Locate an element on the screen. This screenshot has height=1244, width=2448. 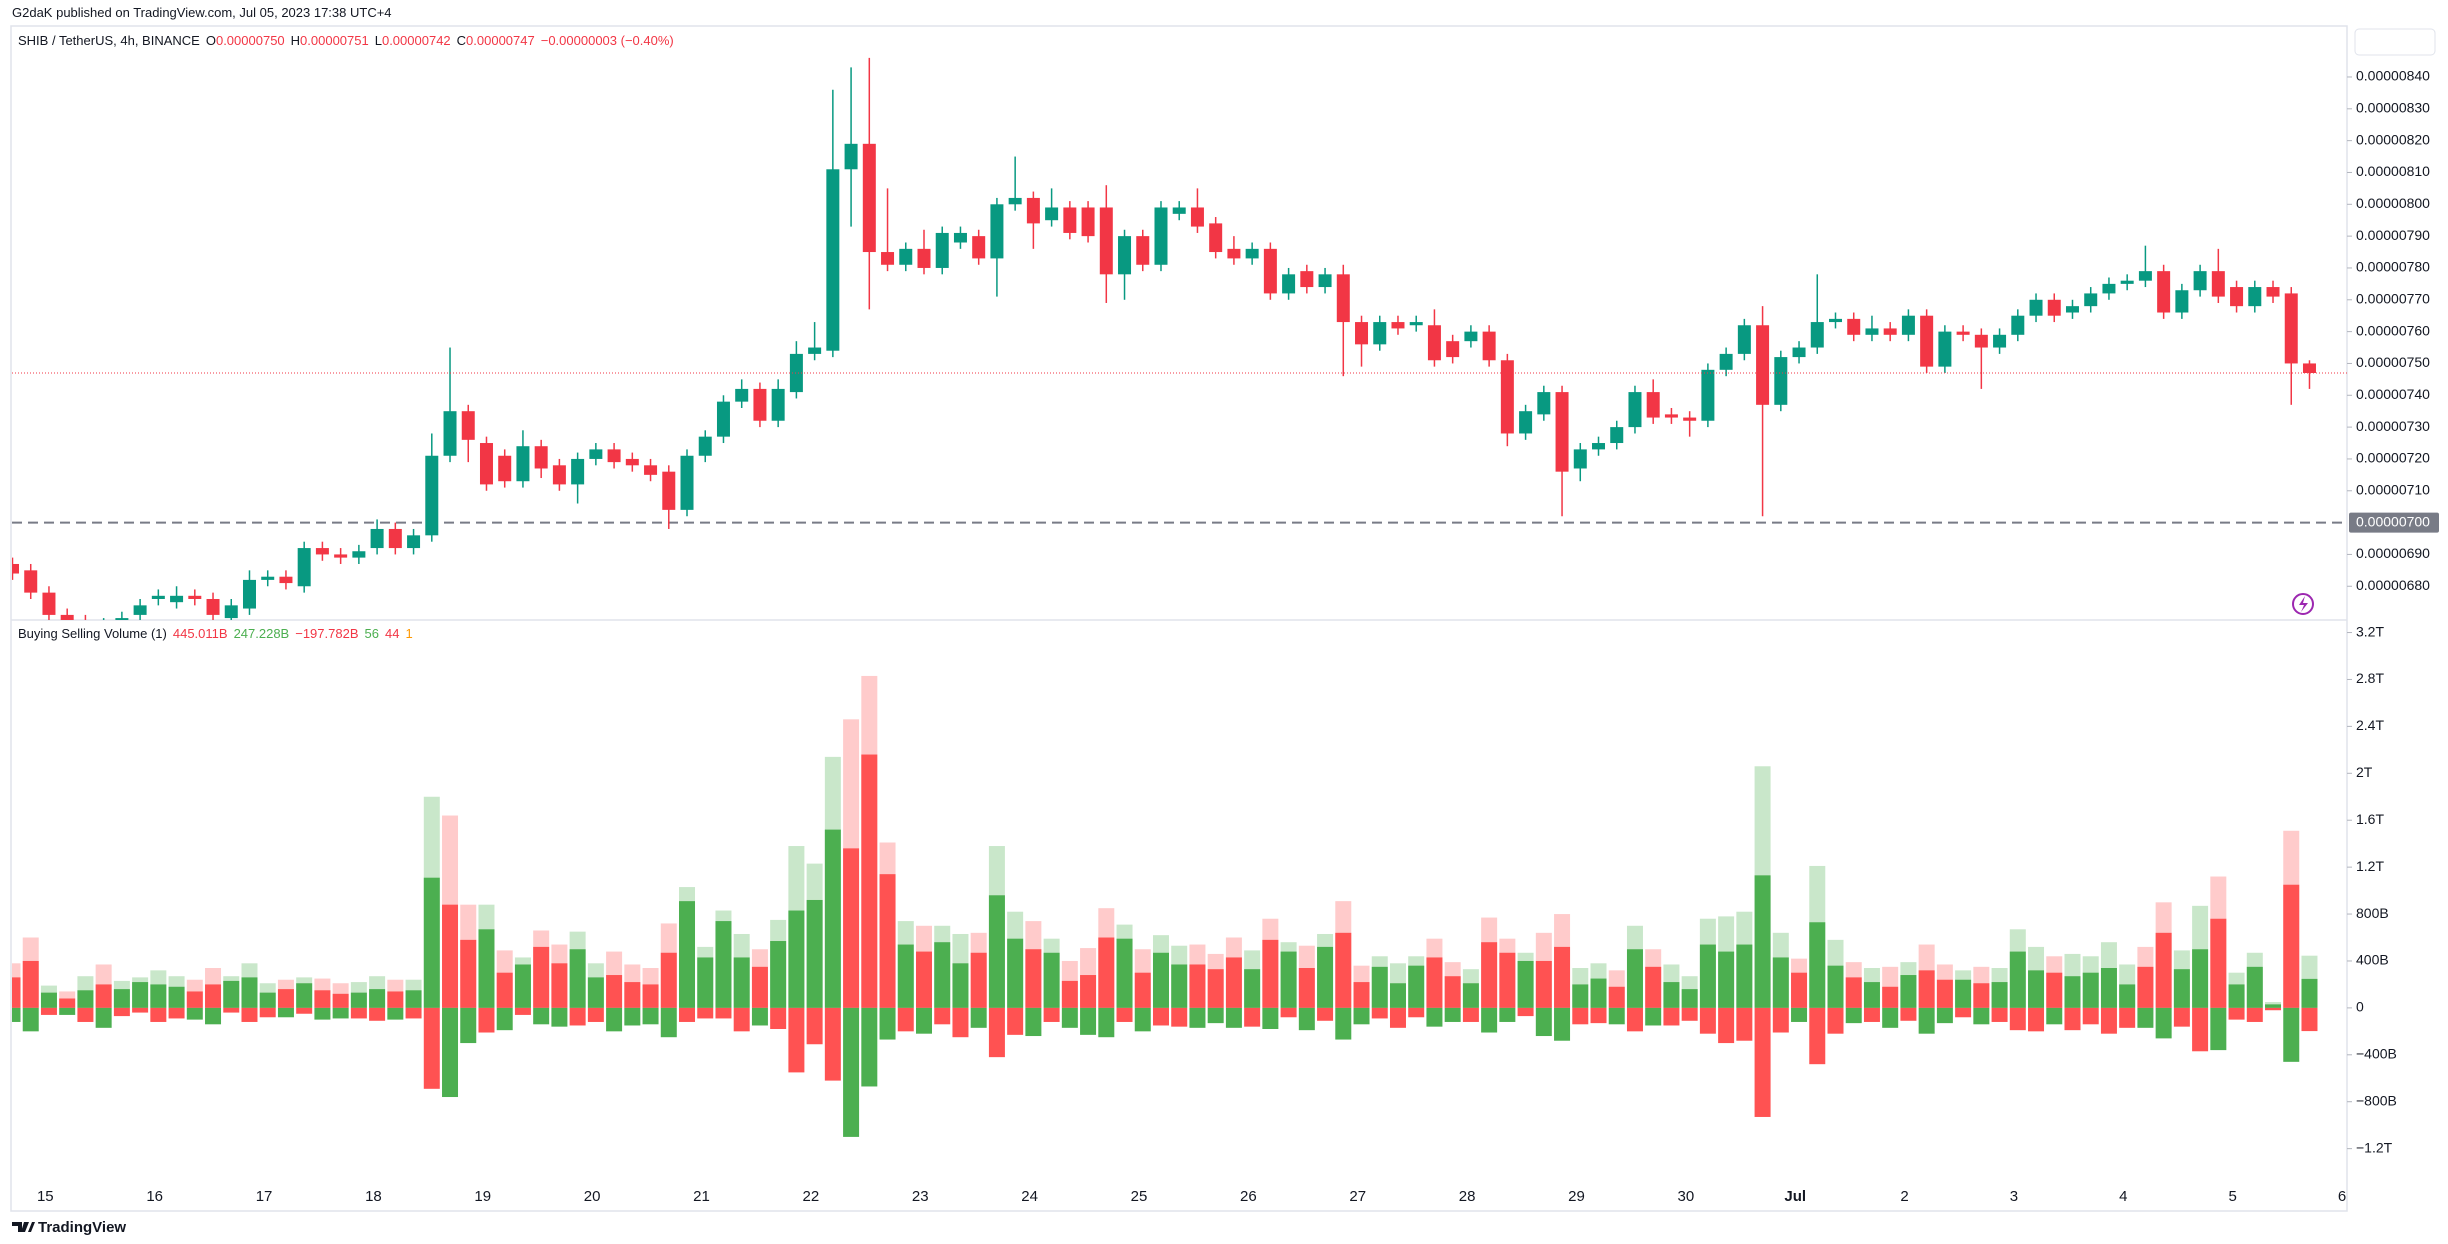
axis-settings-box is located at coordinates (2395, 42).